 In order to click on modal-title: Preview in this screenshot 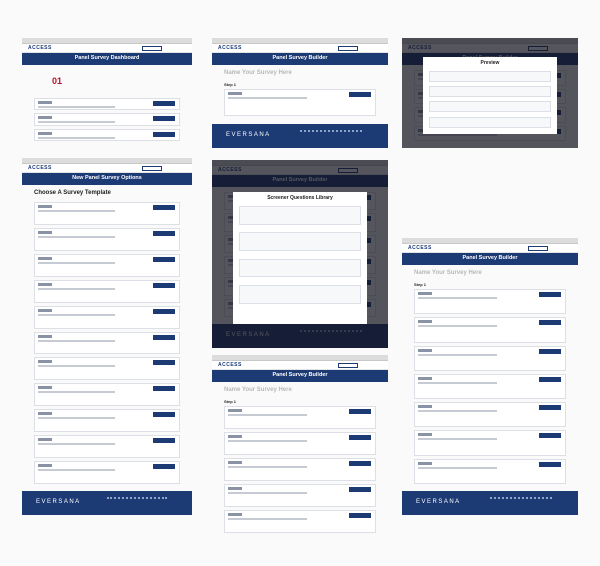, I will do `click(490, 62)`.